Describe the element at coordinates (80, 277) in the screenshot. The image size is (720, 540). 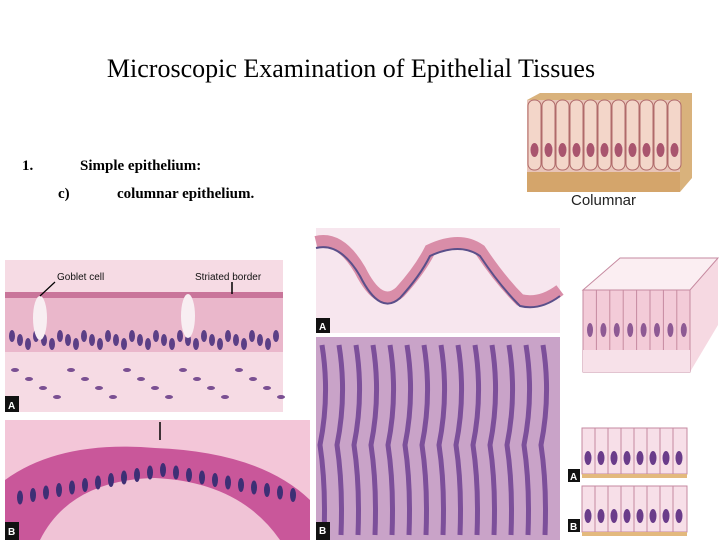
I see `label: Goblet cell` at that location.